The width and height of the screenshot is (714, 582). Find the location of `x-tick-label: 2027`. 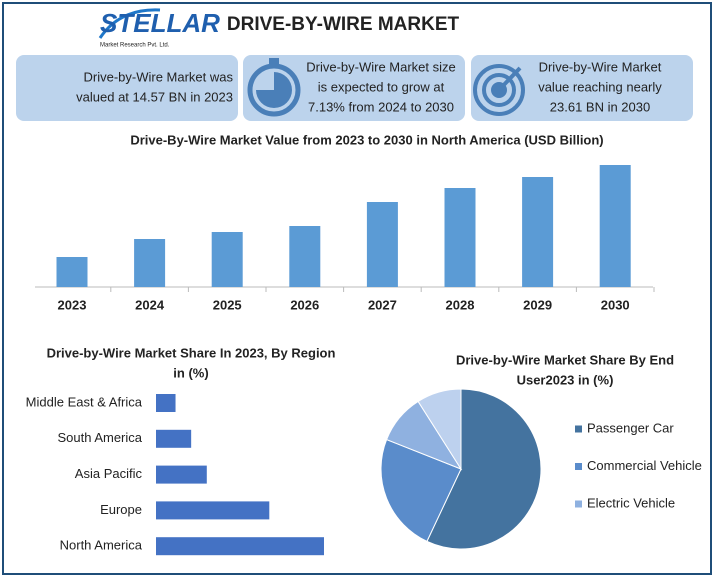

x-tick-label: 2027 is located at coordinates (382, 304).